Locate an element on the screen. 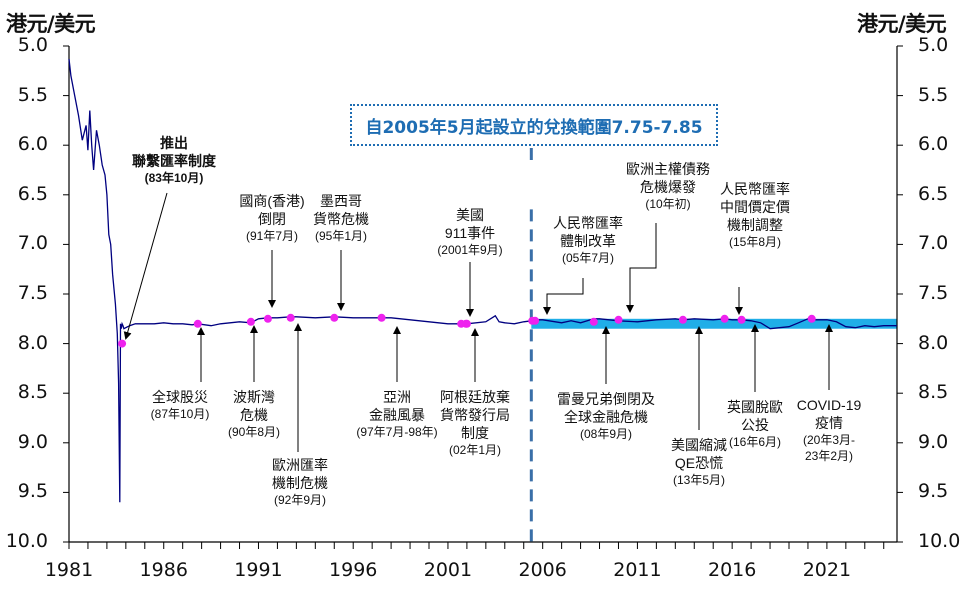 The image size is (973, 592). annotation-date: (16年6月) is located at coordinates (754, 442).